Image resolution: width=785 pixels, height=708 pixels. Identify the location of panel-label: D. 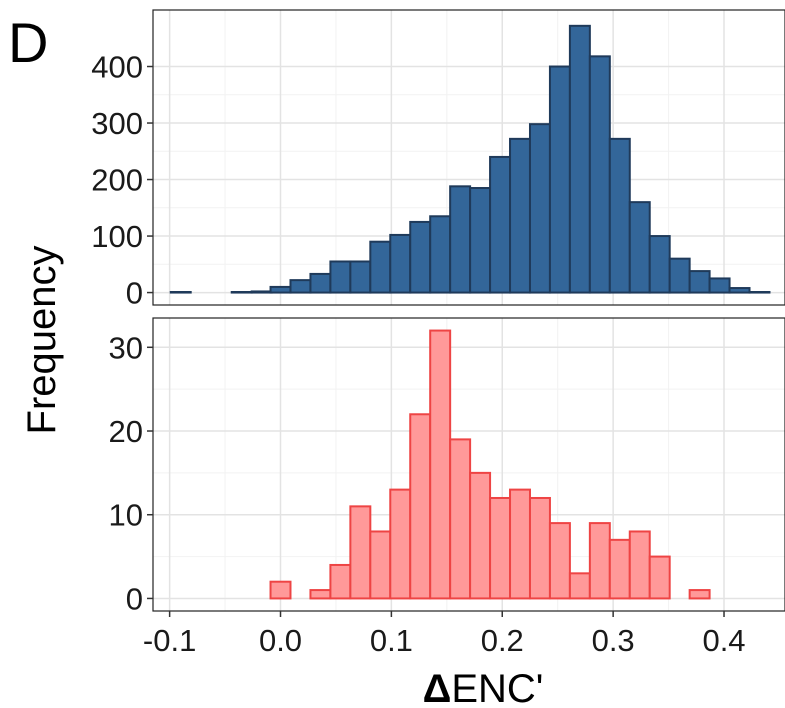
(28, 42).